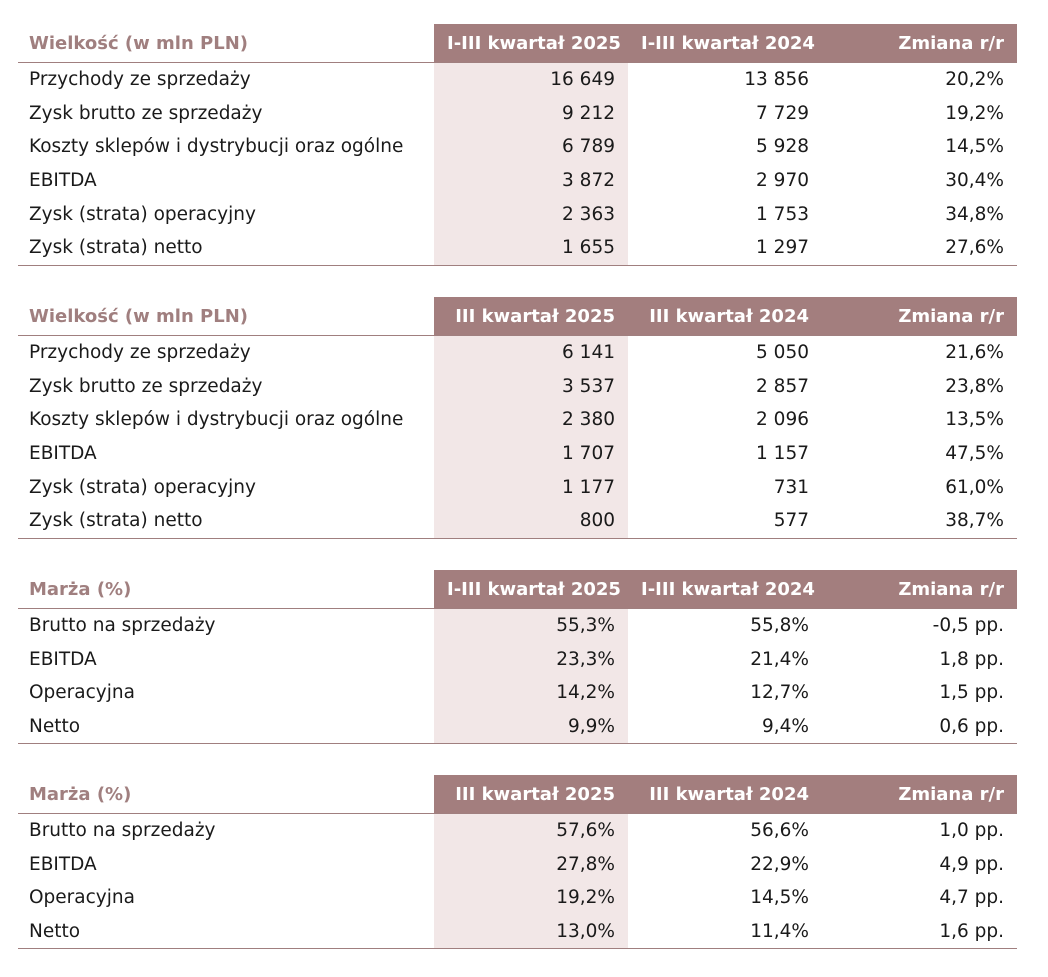 The image size is (1048, 977). What do you see at coordinates (779, 864) in the screenshot?
I see `previous-value: 22,9%` at bounding box center [779, 864].